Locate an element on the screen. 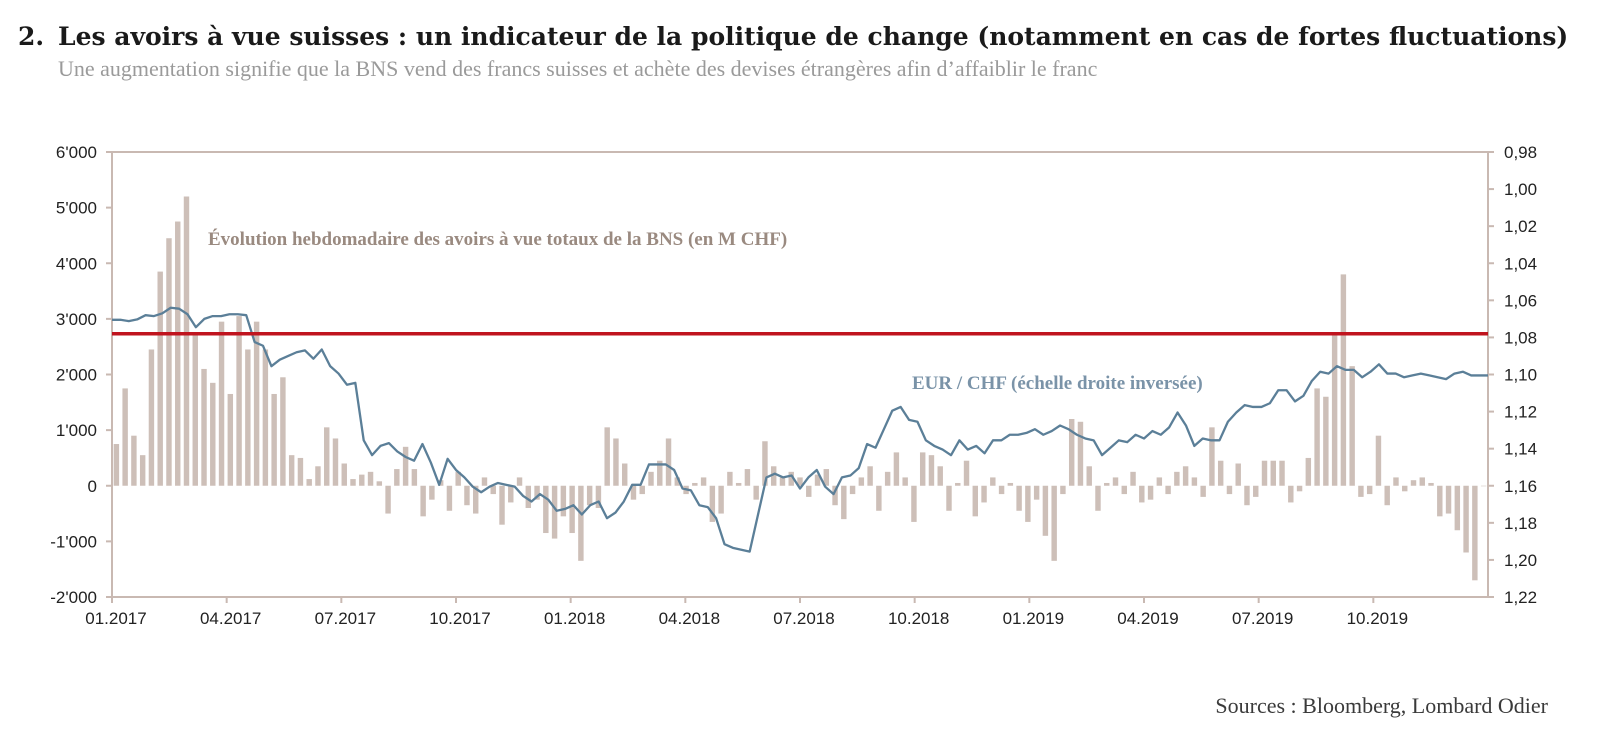  left-tick-label: 5'000 is located at coordinates (76, 208).